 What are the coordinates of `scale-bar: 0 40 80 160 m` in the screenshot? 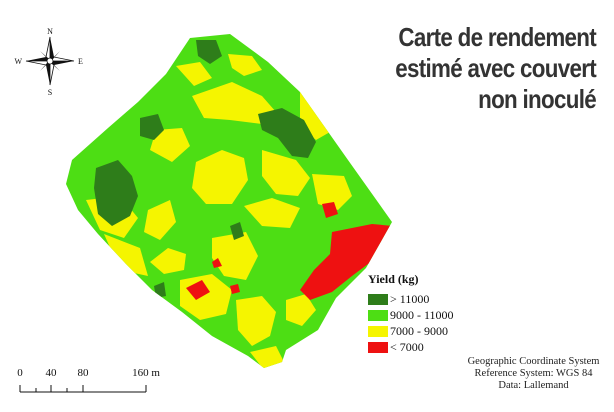 It's located at (88, 380).